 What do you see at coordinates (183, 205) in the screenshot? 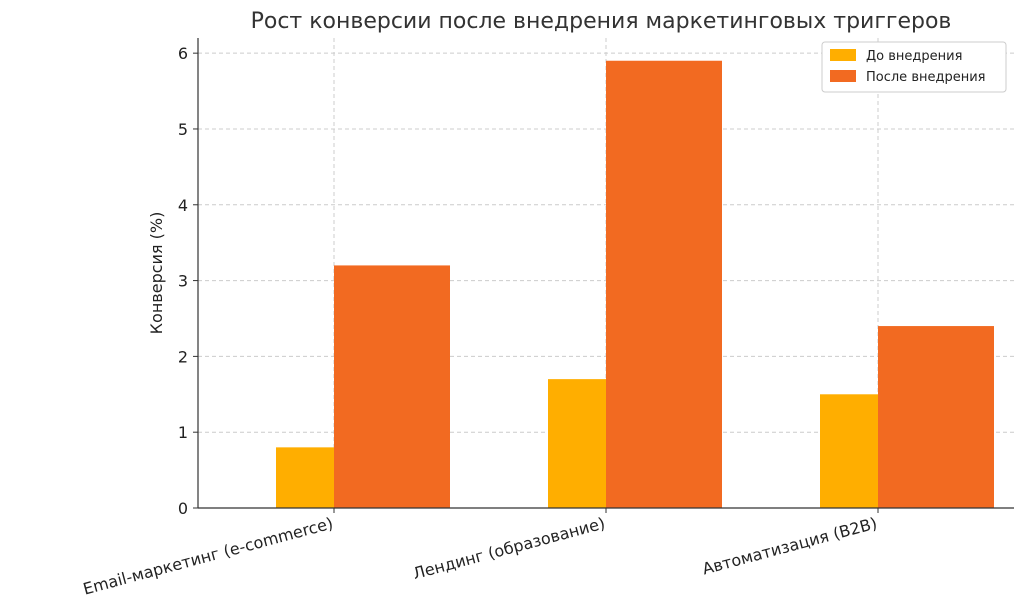
I see `y-tick-label-4: 4` at bounding box center [183, 205].